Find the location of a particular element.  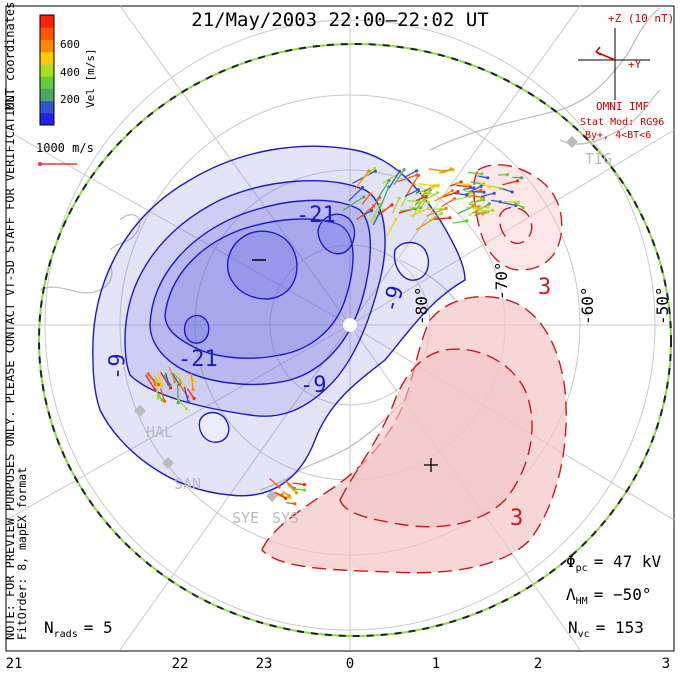

mlt-tick: 3 is located at coordinates (666, 664).